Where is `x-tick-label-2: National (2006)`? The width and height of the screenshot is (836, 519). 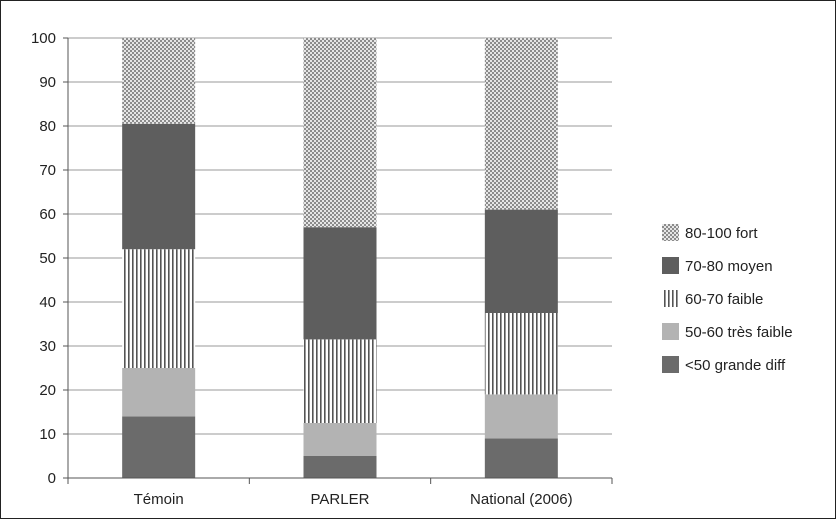
x-tick-label-2: National (2006) is located at coordinates (521, 499).